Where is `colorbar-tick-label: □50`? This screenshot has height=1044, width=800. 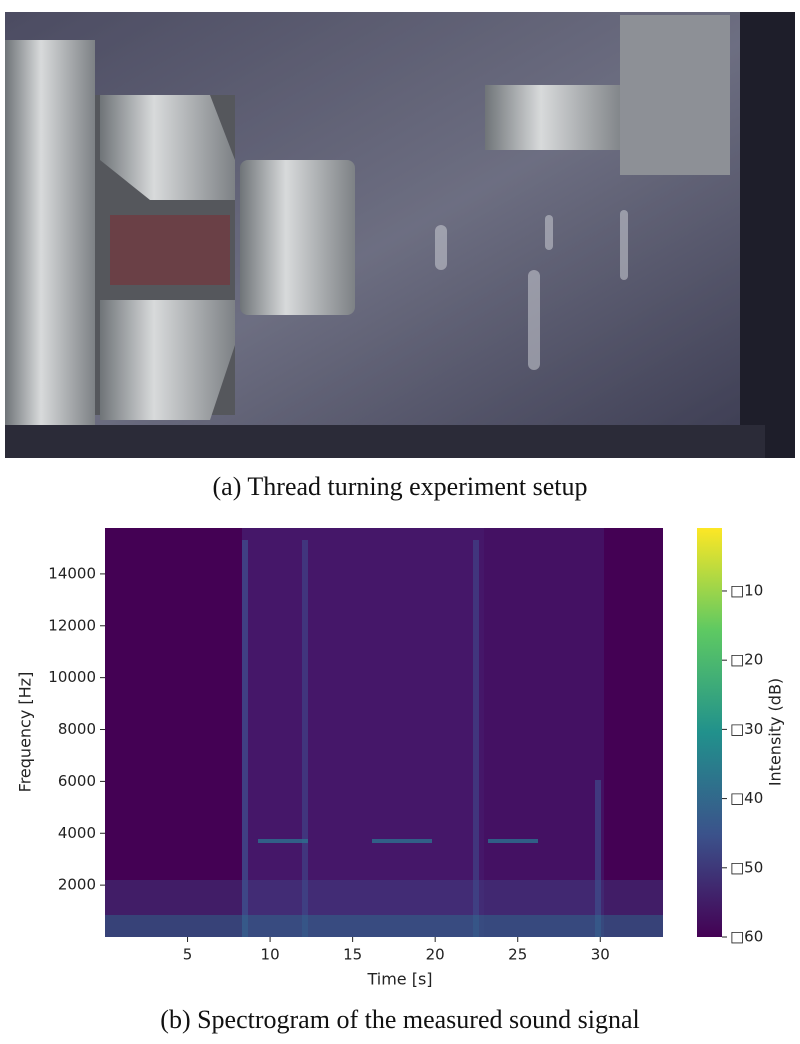 colorbar-tick-label: □50 is located at coordinates (746, 867).